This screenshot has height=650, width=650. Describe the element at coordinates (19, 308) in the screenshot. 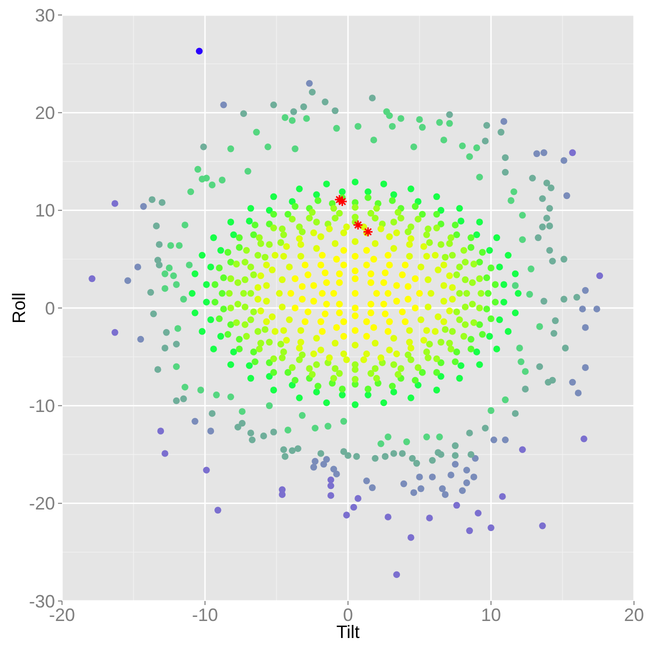

I see `y-axis-title: Roll` at that location.